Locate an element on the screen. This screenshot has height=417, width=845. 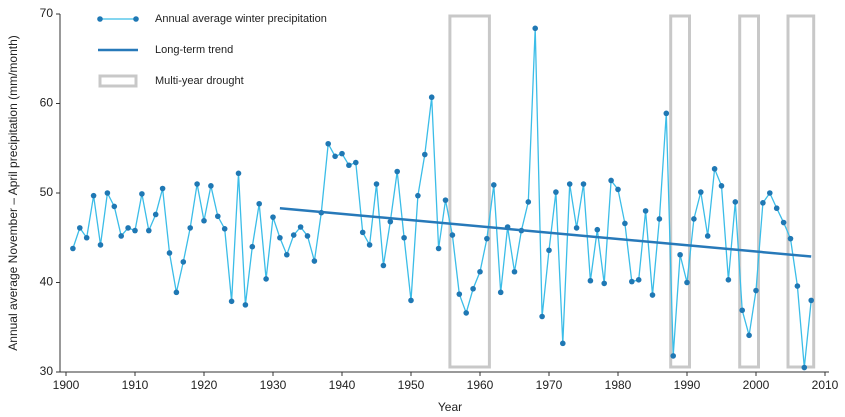
trend-line is located at coordinates (545, 232).